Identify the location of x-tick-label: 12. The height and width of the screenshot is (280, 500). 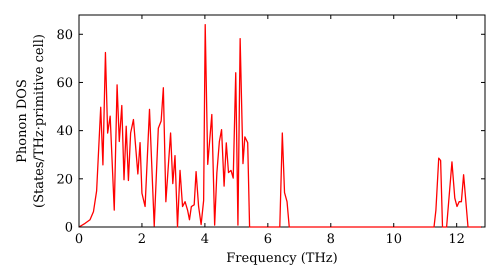
(456, 239).